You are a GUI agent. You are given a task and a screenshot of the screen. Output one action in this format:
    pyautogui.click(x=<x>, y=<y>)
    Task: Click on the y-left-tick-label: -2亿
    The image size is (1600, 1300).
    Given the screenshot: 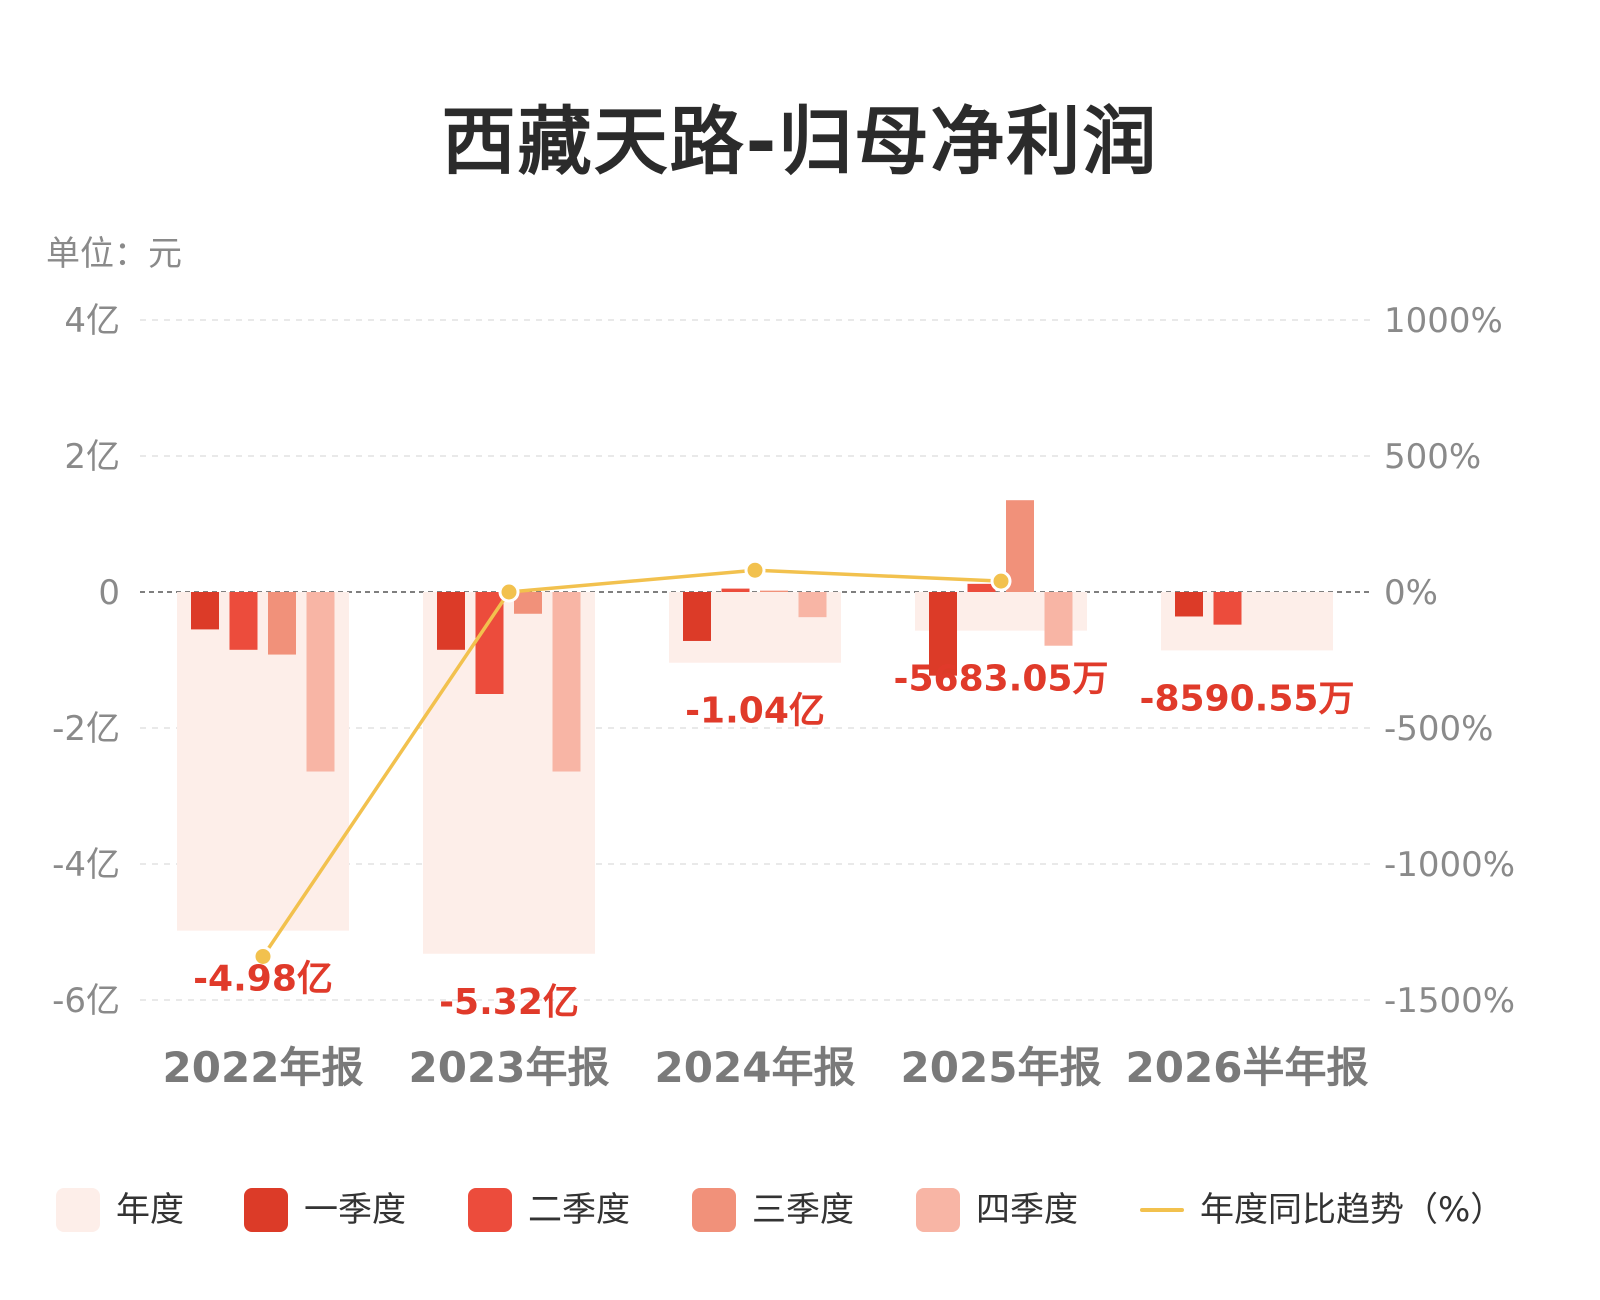 What is the action you would take?
    pyautogui.click(x=86, y=729)
    